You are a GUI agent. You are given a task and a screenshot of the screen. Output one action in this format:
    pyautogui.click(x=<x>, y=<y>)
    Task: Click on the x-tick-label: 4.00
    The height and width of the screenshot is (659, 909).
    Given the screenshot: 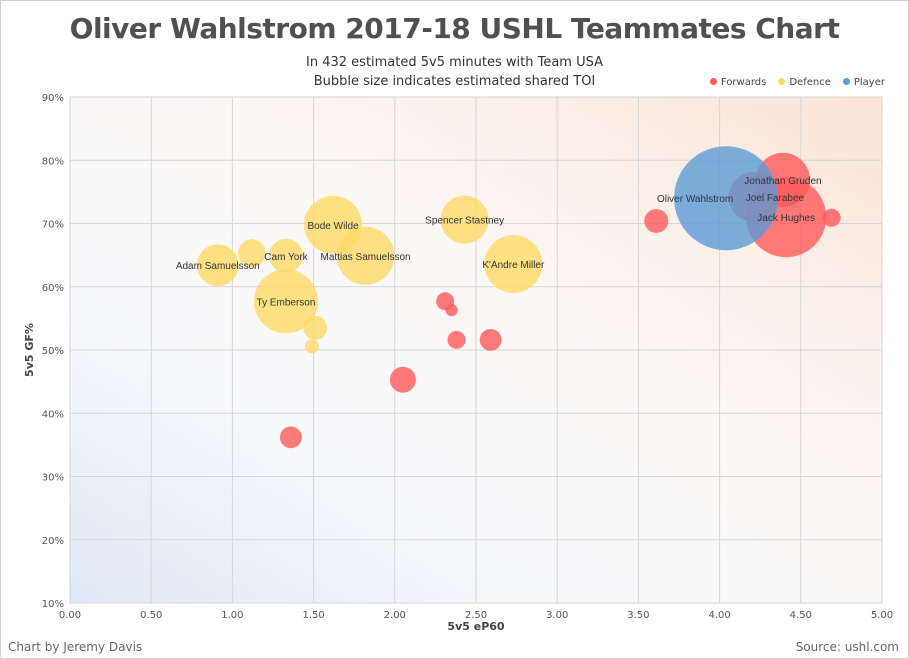 What is the action you would take?
    pyautogui.click(x=719, y=615)
    